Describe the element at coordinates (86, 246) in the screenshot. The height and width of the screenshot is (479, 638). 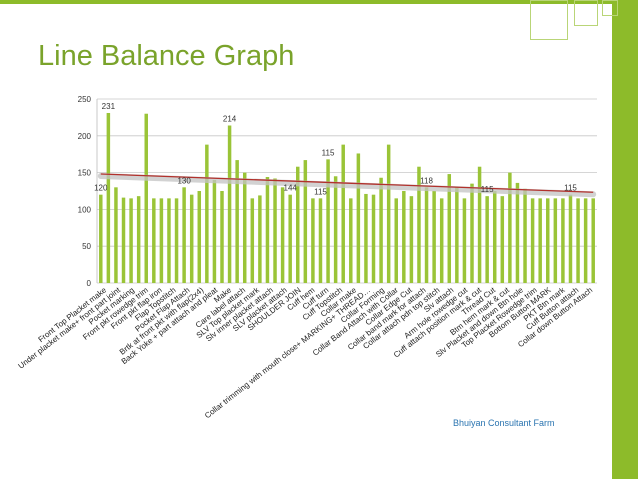
I see `y-tick-label: 50` at that location.